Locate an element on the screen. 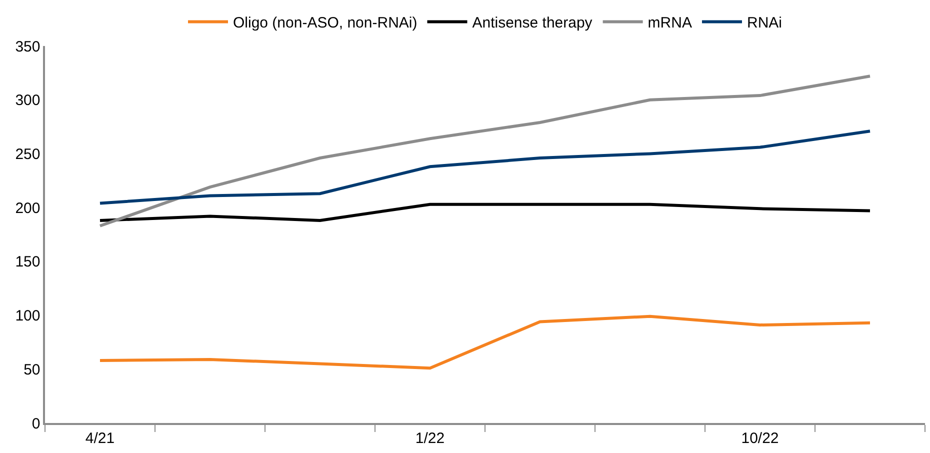 The width and height of the screenshot is (930, 453). y-tick-label: 250 is located at coordinates (27, 154).